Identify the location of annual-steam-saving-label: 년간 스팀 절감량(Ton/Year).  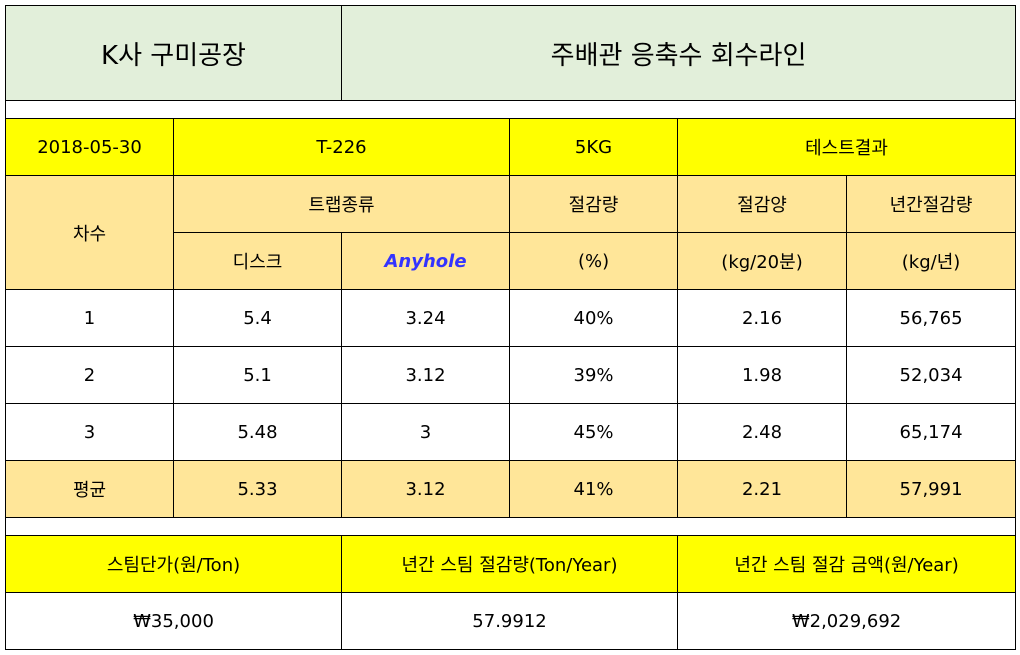
(510, 564).